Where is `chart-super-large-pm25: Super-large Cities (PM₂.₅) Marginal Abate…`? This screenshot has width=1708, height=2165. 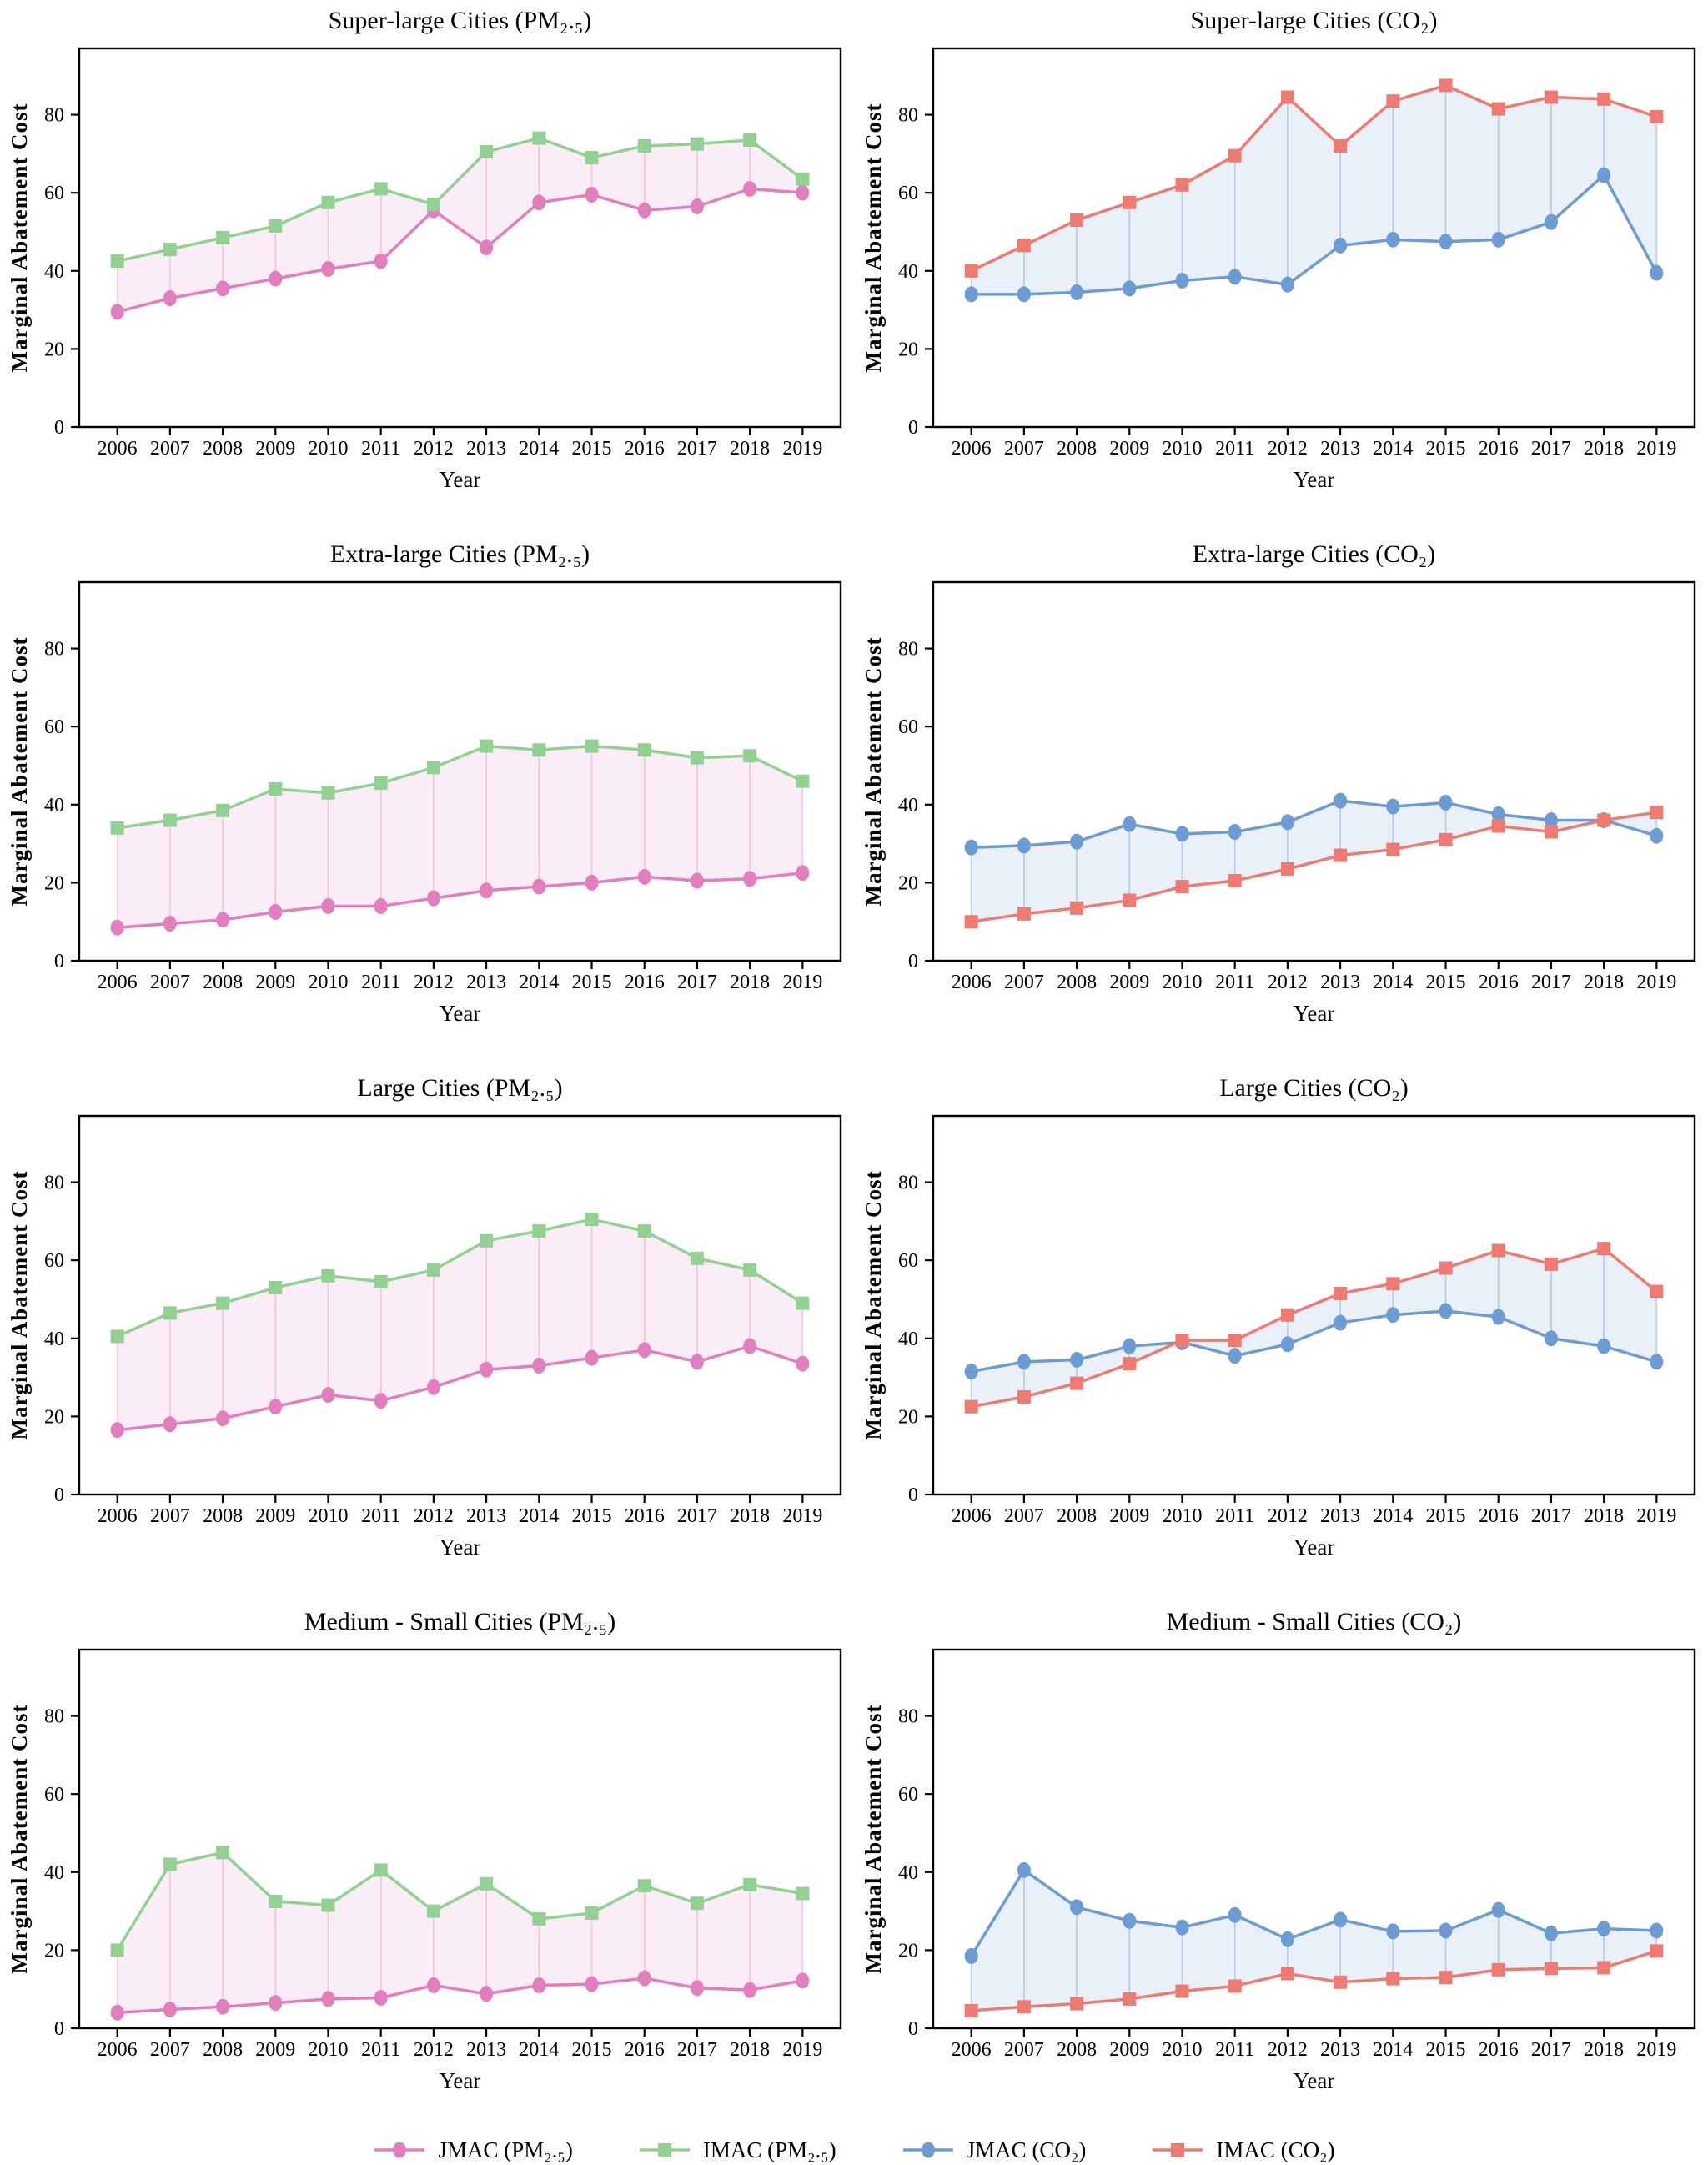 chart-super-large-pm25: Super-large Cities (PM₂.₅) Marginal Abate… is located at coordinates (424, 249).